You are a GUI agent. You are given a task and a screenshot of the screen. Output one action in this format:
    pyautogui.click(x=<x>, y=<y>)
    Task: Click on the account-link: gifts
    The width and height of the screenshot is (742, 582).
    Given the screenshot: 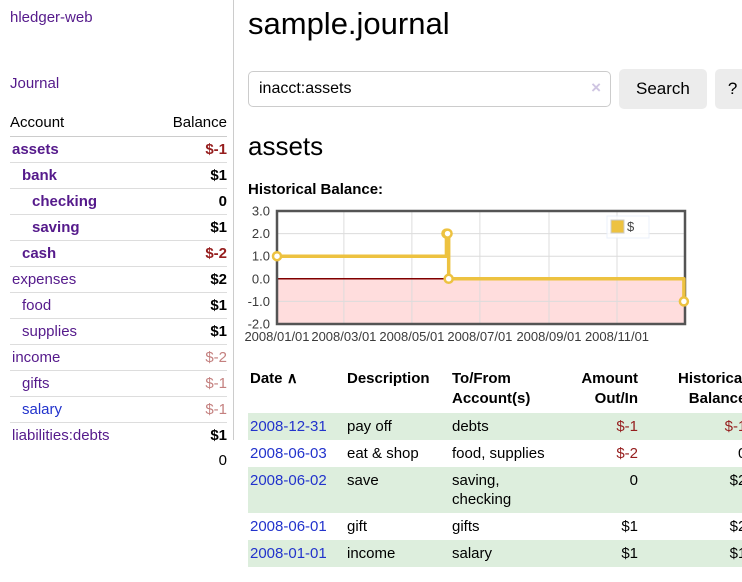 What is the action you would take?
    pyautogui.click(x=36, y=383)
    